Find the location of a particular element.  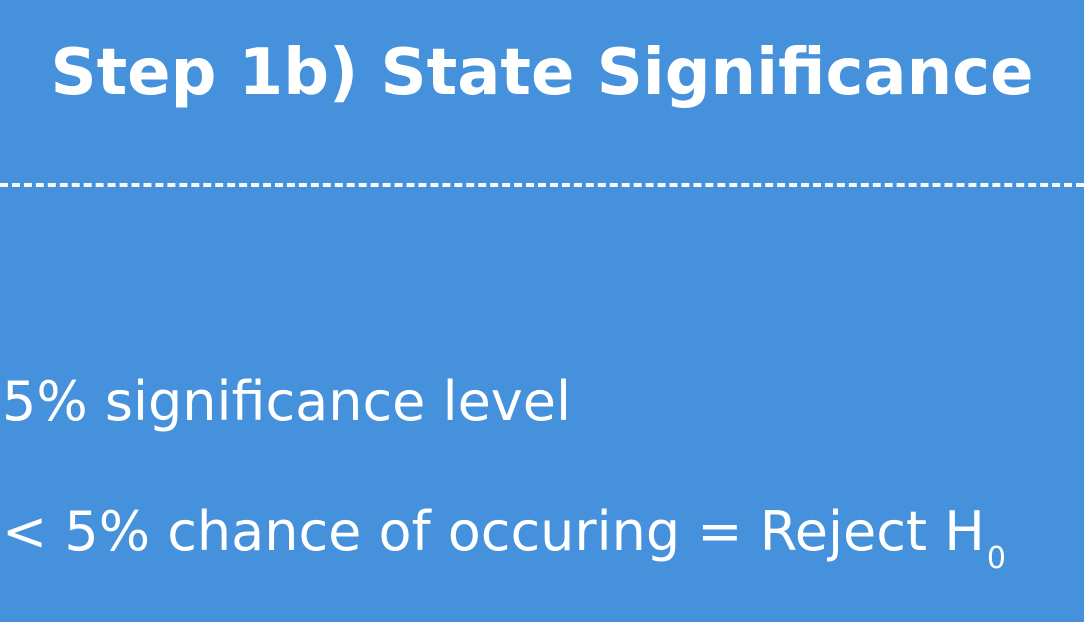

reject-rule-main: < 5% chance of occuring = Reject H is located at coordinates (493, 531).